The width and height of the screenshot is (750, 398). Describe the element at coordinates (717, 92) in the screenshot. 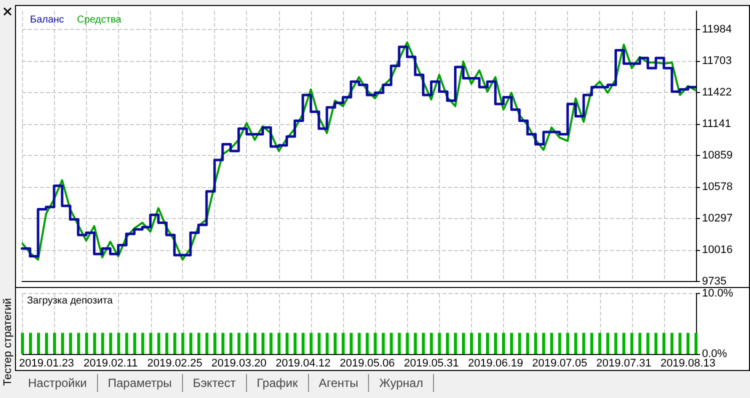

I see `y-tick-label: 11422` at that location.